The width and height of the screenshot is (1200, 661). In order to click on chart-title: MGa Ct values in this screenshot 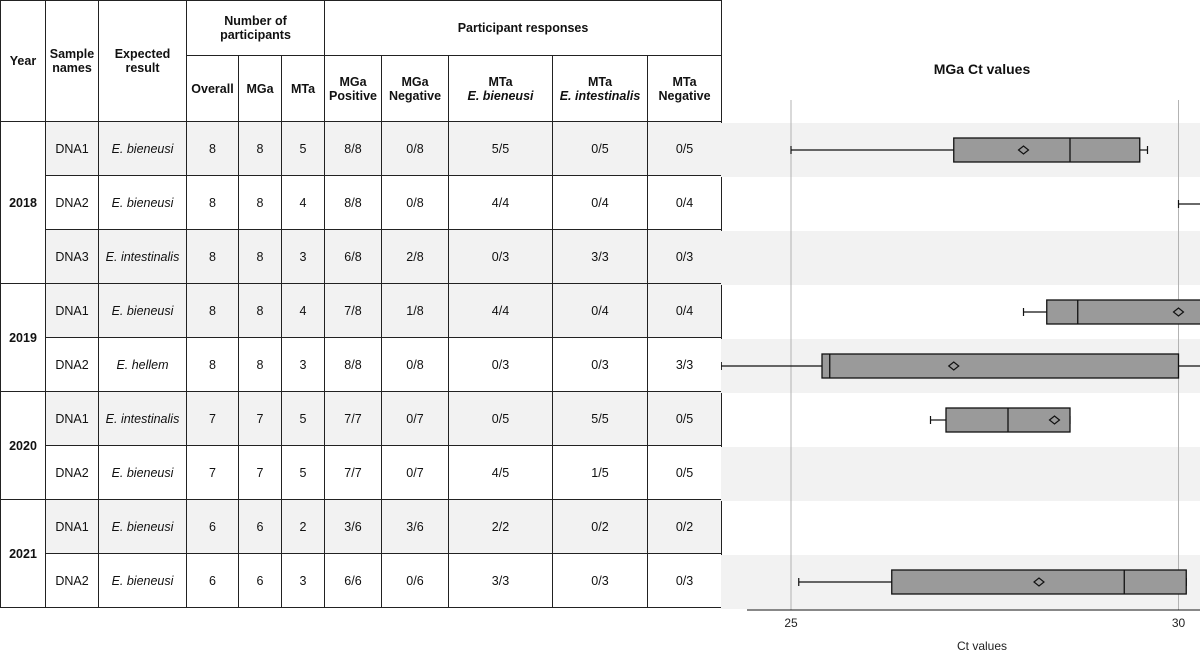, I will do `click(982, 69)`.